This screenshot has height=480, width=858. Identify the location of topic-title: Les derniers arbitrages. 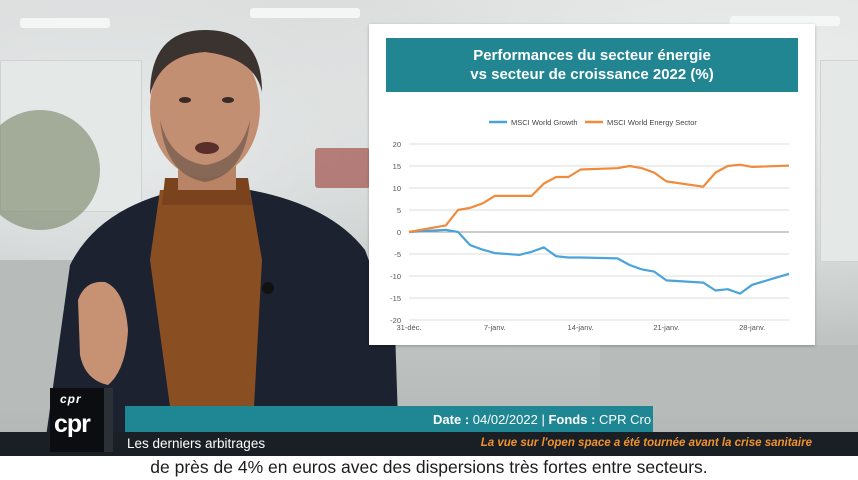
(196, 443).